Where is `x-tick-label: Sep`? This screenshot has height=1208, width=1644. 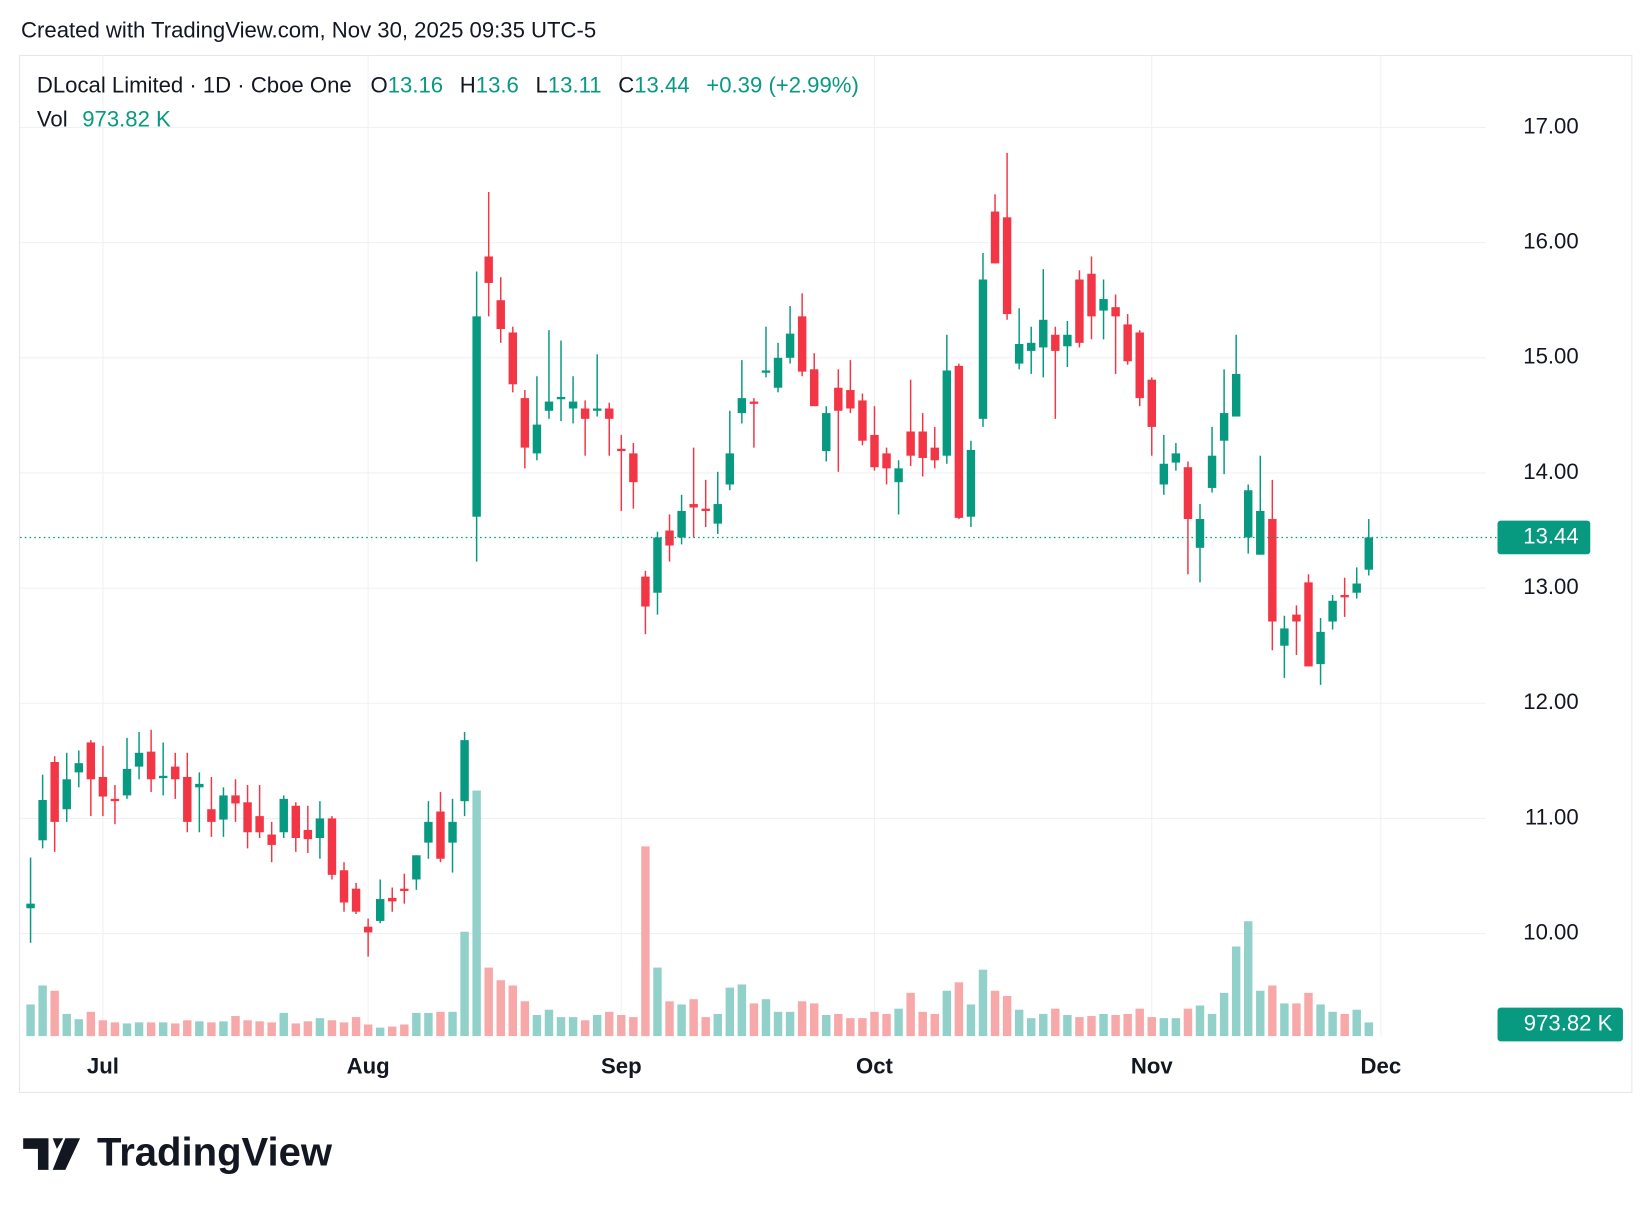
x-tick-label: Sep is located at coordinates (621, 1066).